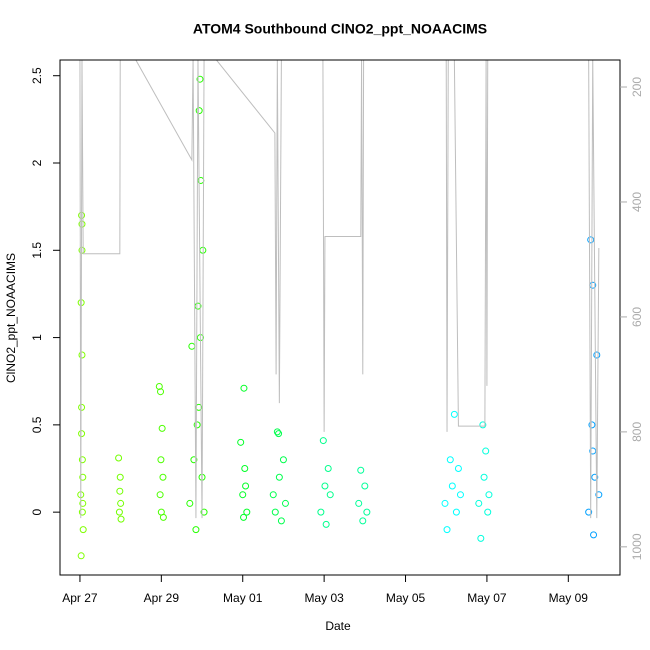  What do you see at coordinates (11, 318) in the screenshot?
I see `y-axis-label: ClNO2_ppt_NOAACIMS` at bounding box center [11, 318].